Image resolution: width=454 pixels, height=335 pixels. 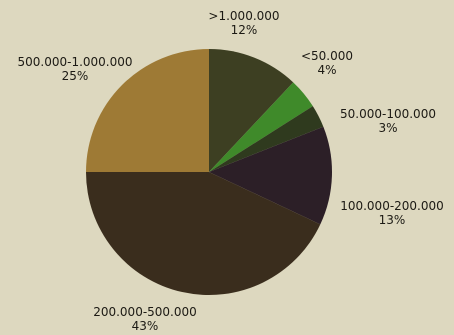 What do you see at coordinates (387, 128) in the screenshot?
I see `slice-percent-label: 3%` at bounding box center [387, 128].